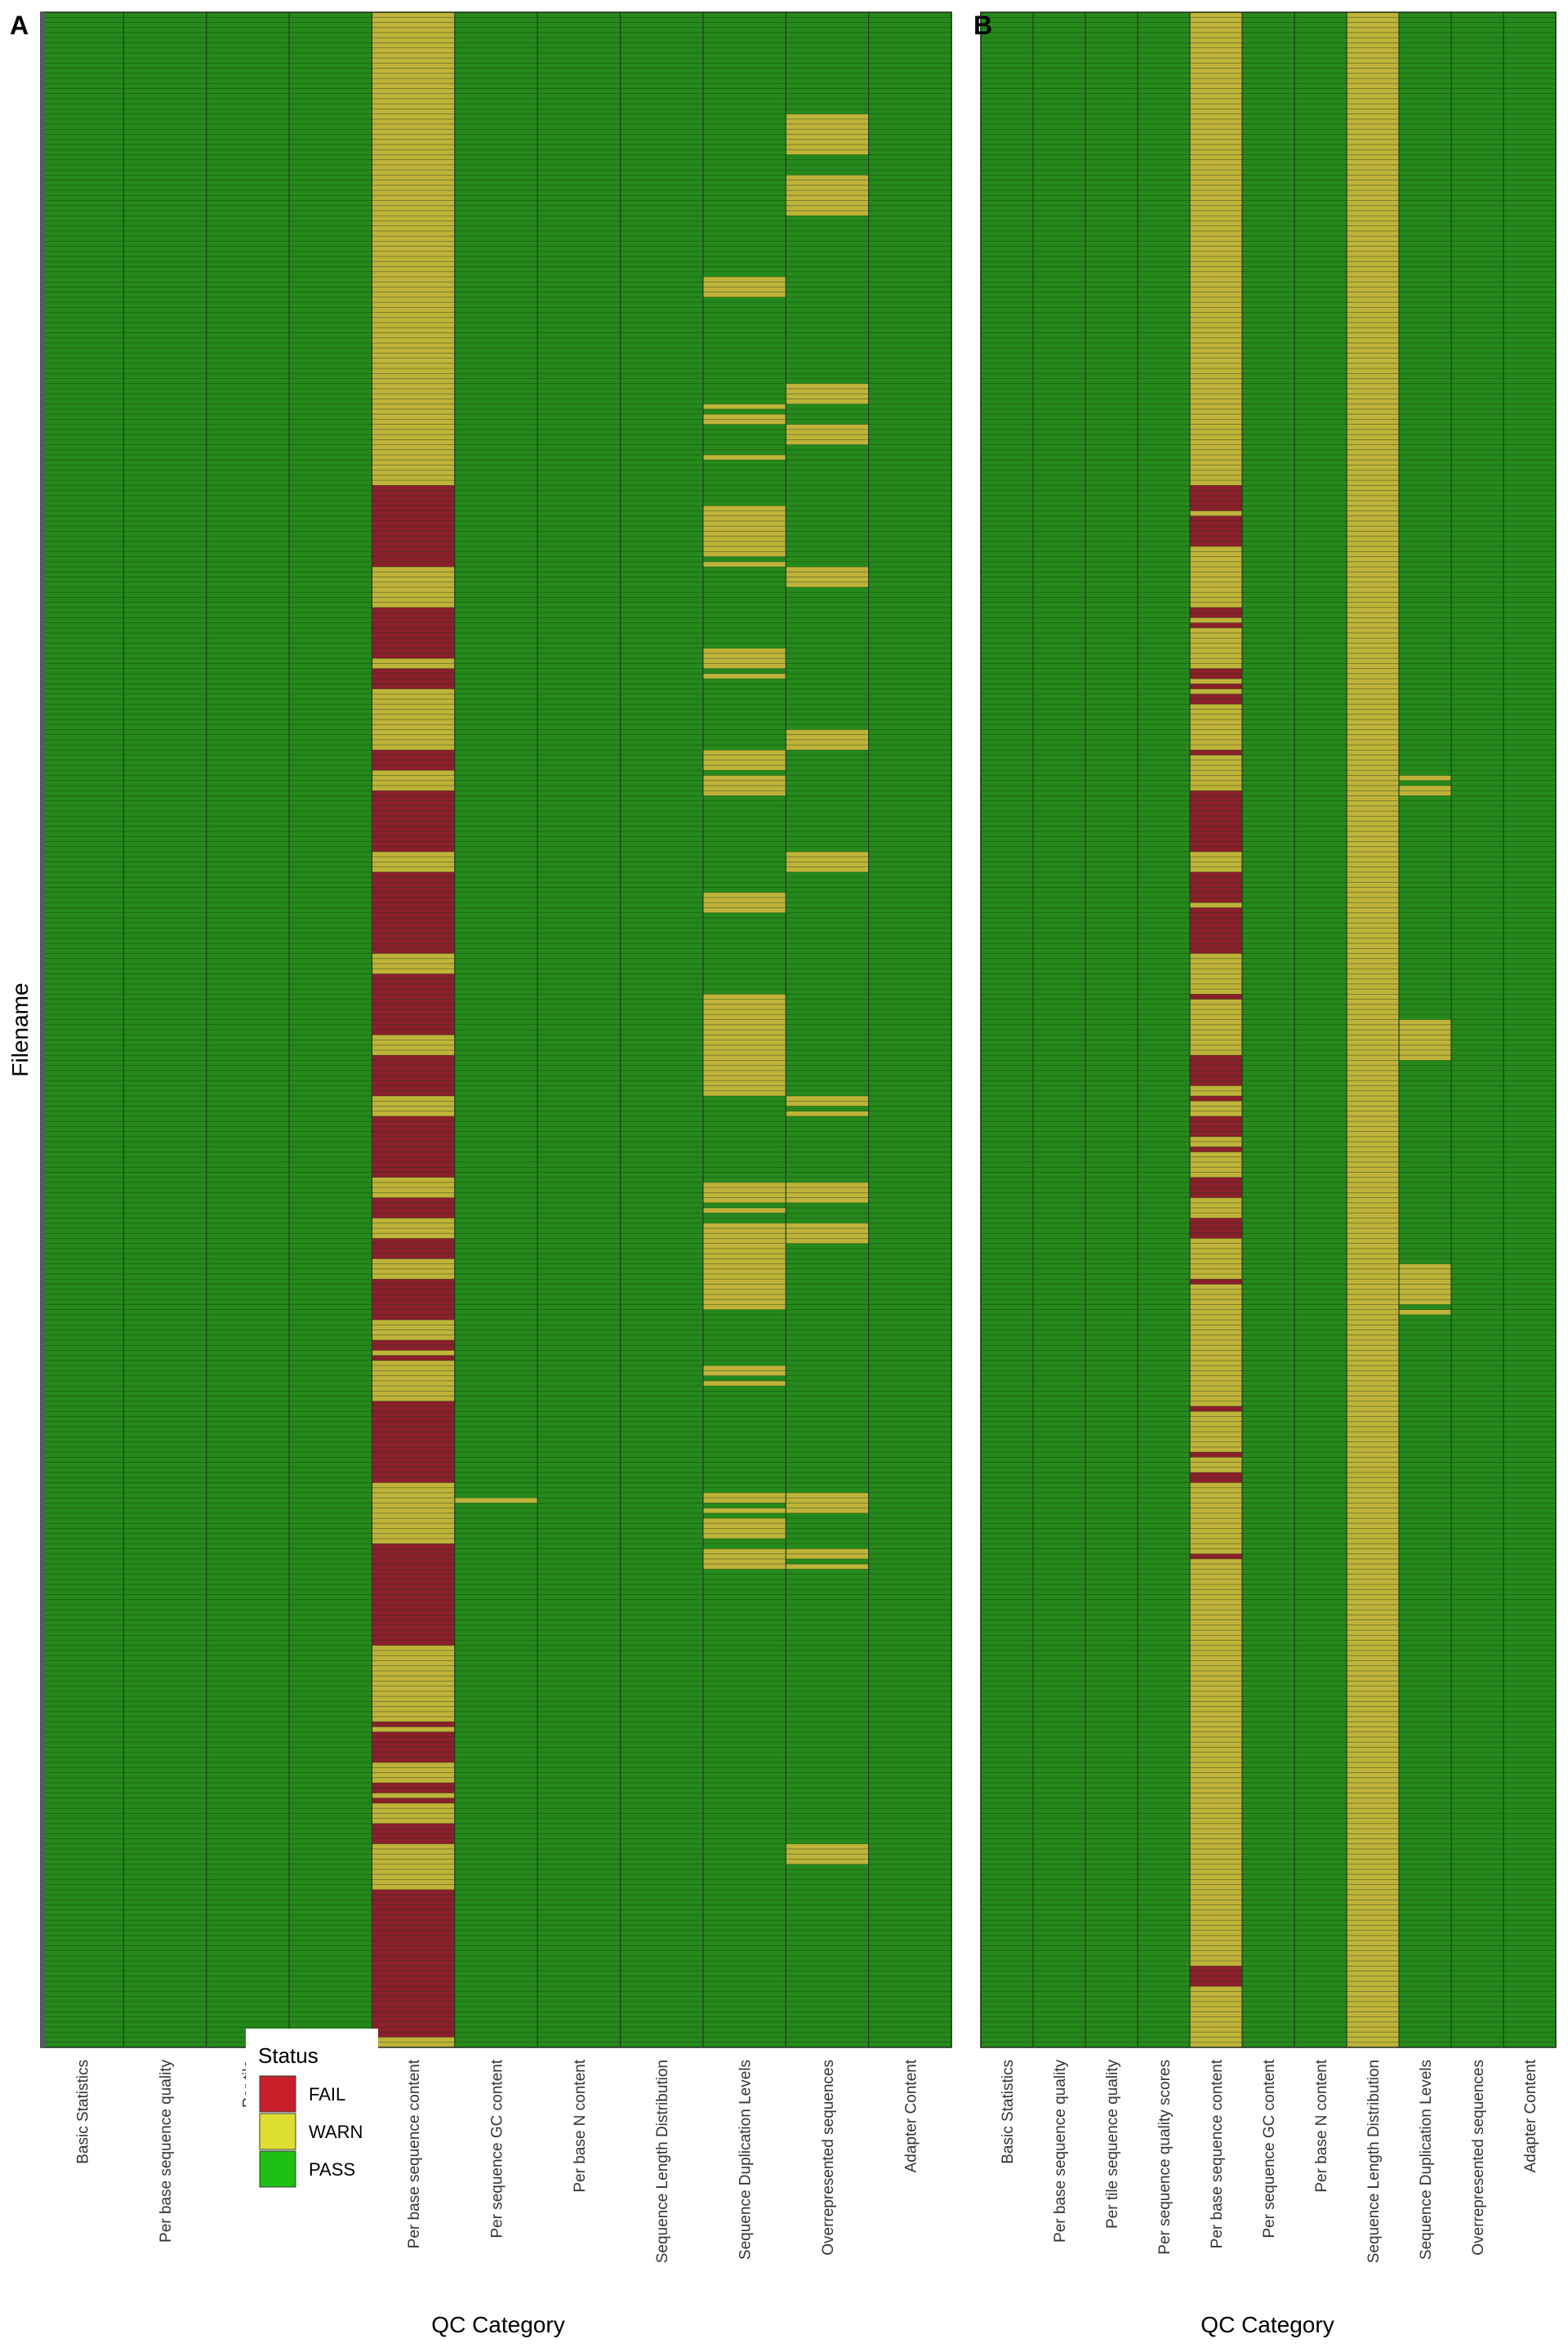 The height and width of the screenshot is (2352, 1568). Describe the element at coordinates (166, 2151) in the screenshot. I see `panel-a-x-tick-label-per-base-sequence-quality: Per base sequence quality` at that location.